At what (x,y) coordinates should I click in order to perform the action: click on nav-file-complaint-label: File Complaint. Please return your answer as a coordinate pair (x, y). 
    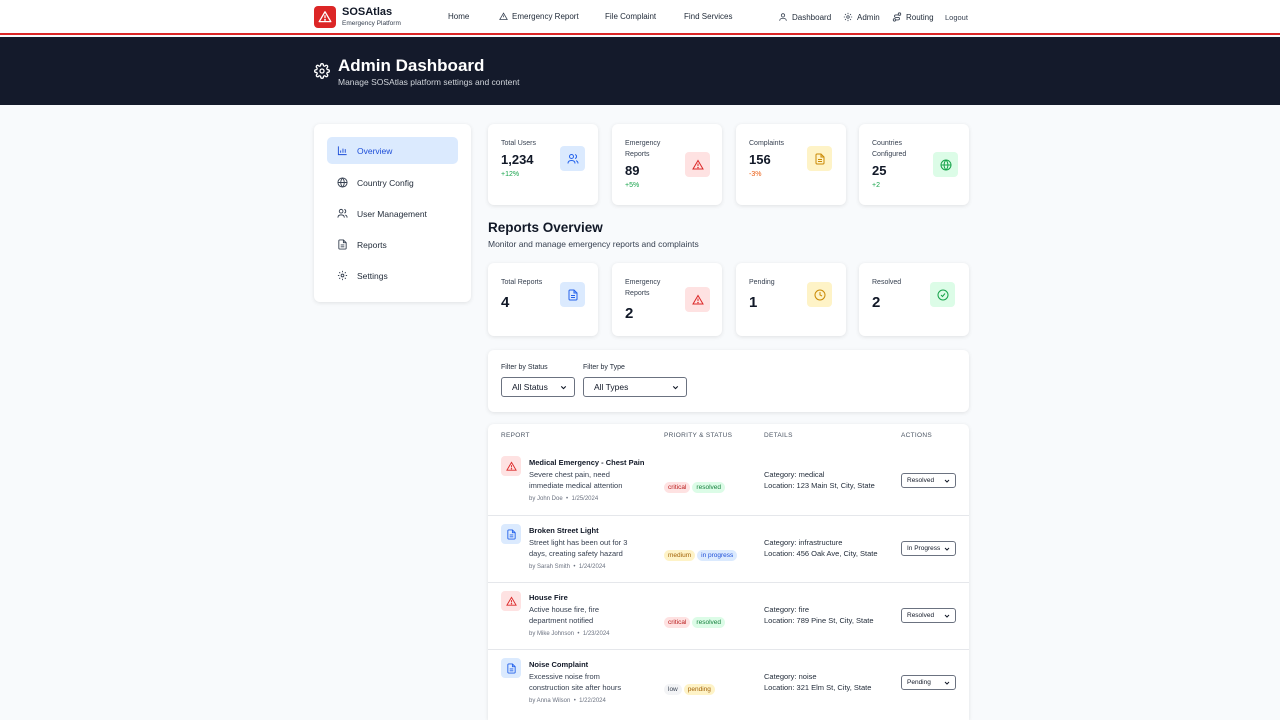
    Looking at the image, I should click on (631, 16).